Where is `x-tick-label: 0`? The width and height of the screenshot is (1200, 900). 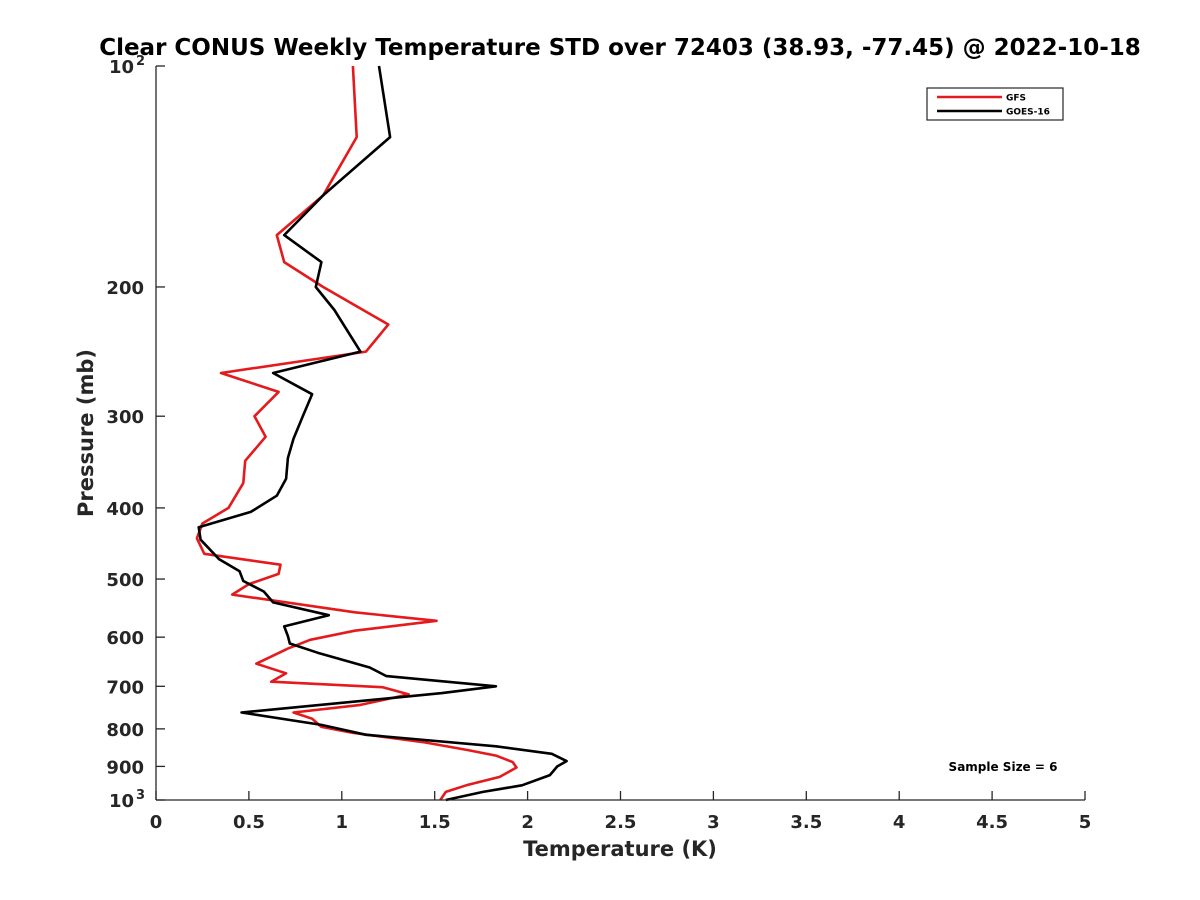
x-tick-label: 0 is located at coordinates (156, 822).